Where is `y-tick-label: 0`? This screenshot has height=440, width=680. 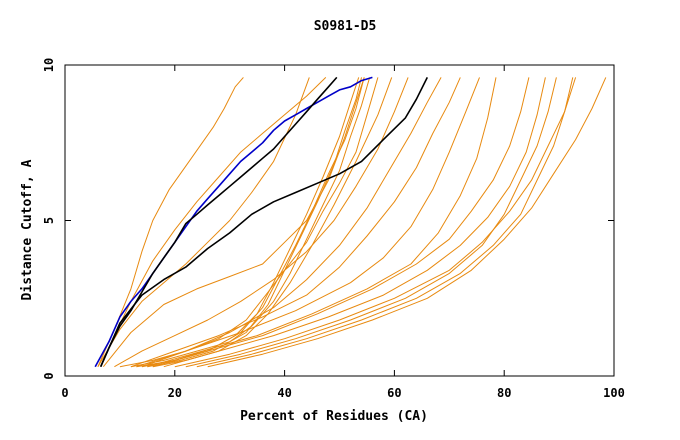 y-tick-label: 0 is located at coordinates (49, 375).